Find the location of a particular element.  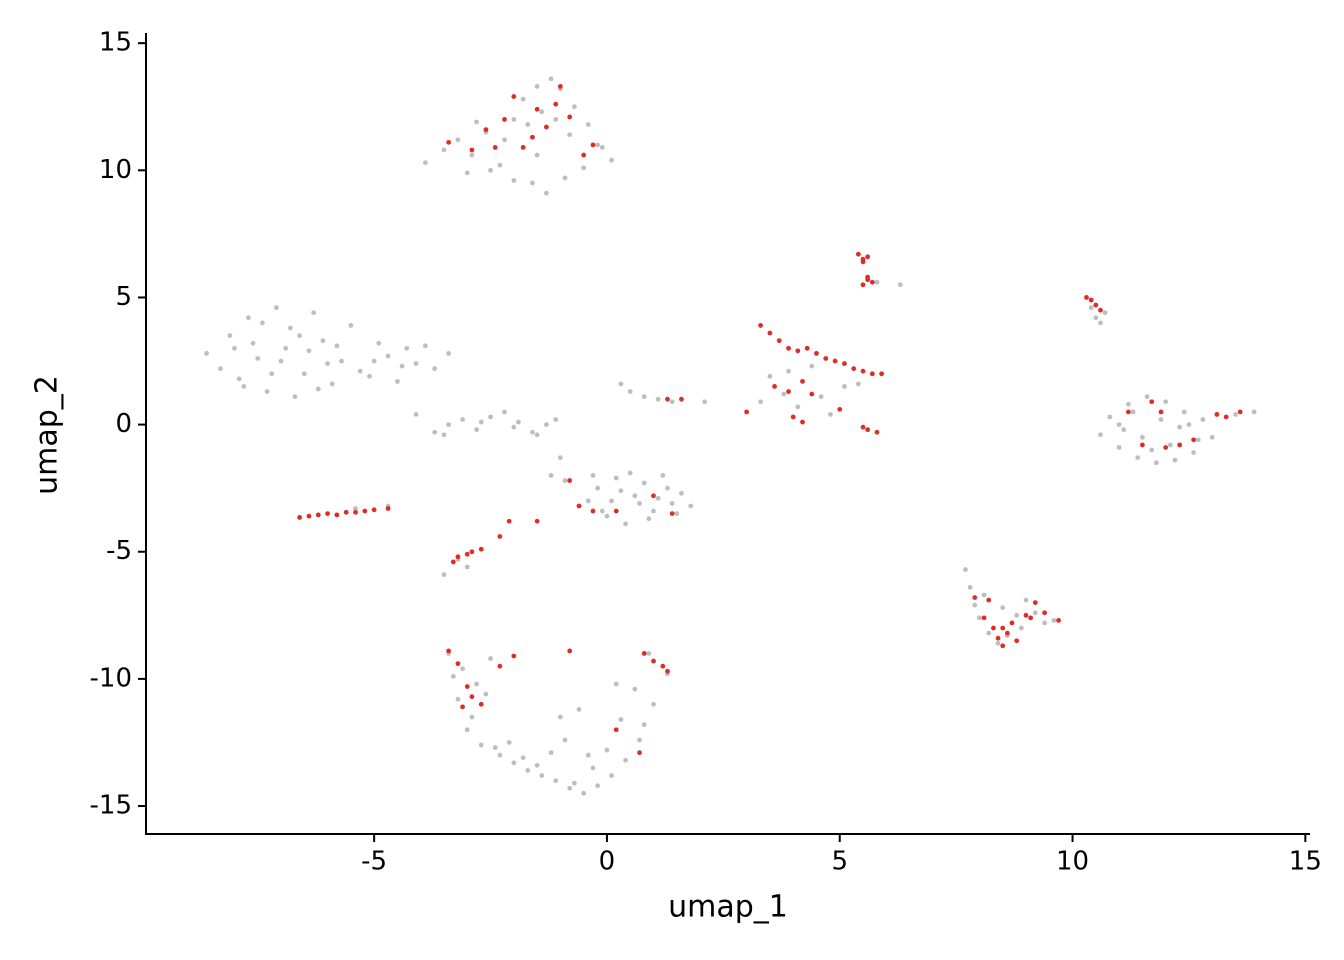

y-tick-label: -15 is located at coordinates (111, 806).